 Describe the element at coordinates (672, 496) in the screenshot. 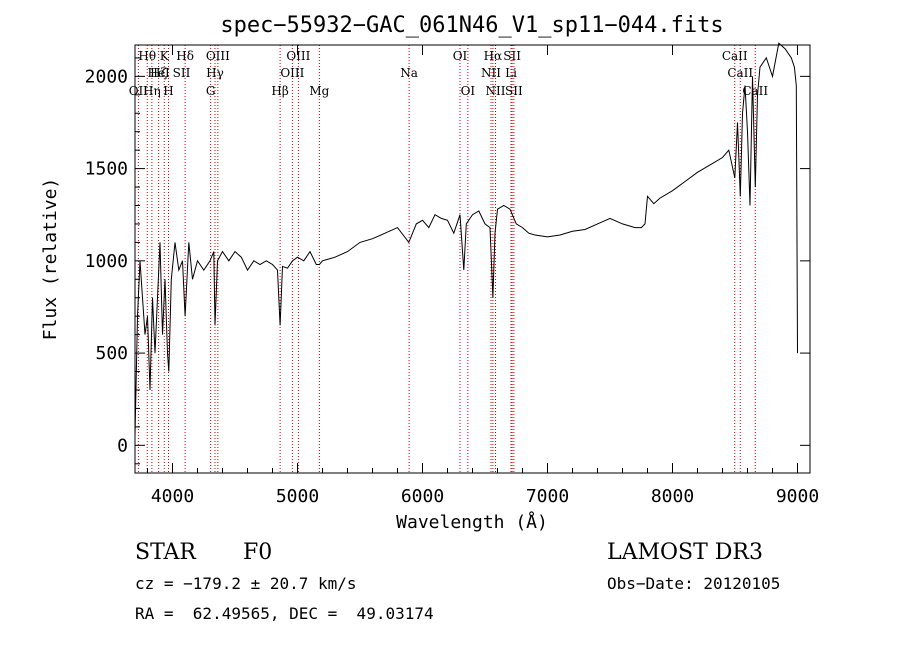

I see `x-tick-label: 8000` at that location.